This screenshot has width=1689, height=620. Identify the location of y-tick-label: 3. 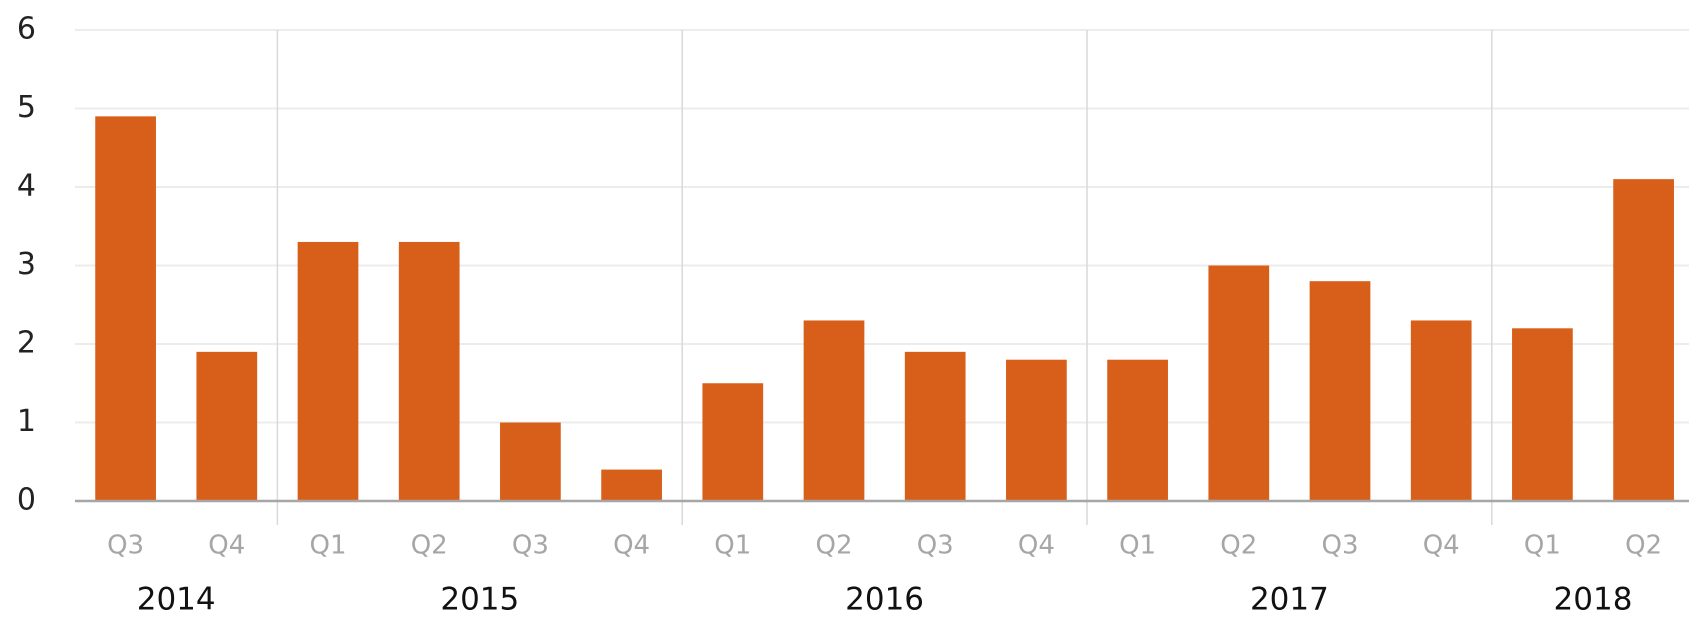
(26, 264).